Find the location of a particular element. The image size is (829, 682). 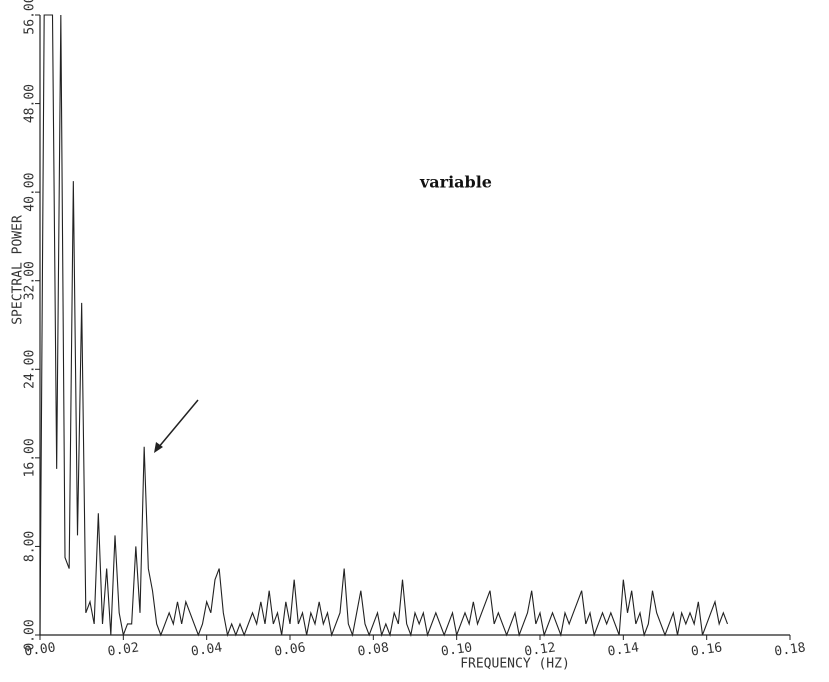

y-tick-label: 0.00 is located at coordinates (30, 634).